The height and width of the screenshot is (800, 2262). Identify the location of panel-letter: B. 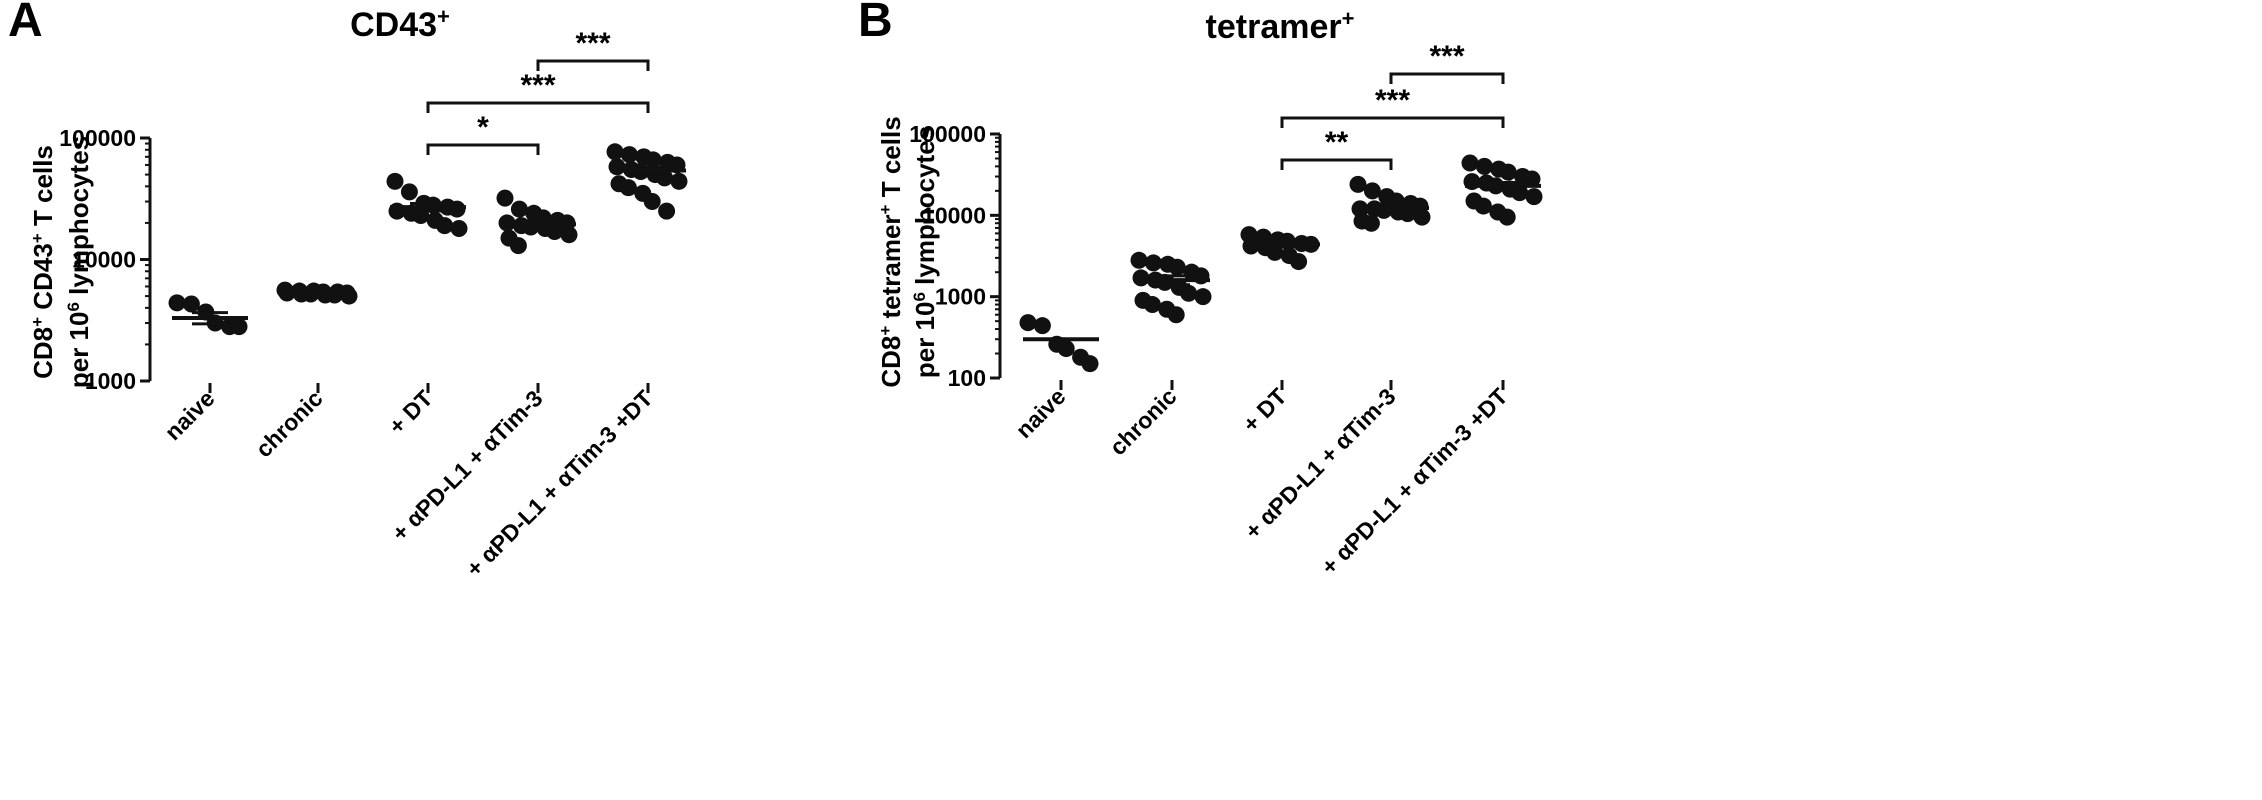
(875, 23).